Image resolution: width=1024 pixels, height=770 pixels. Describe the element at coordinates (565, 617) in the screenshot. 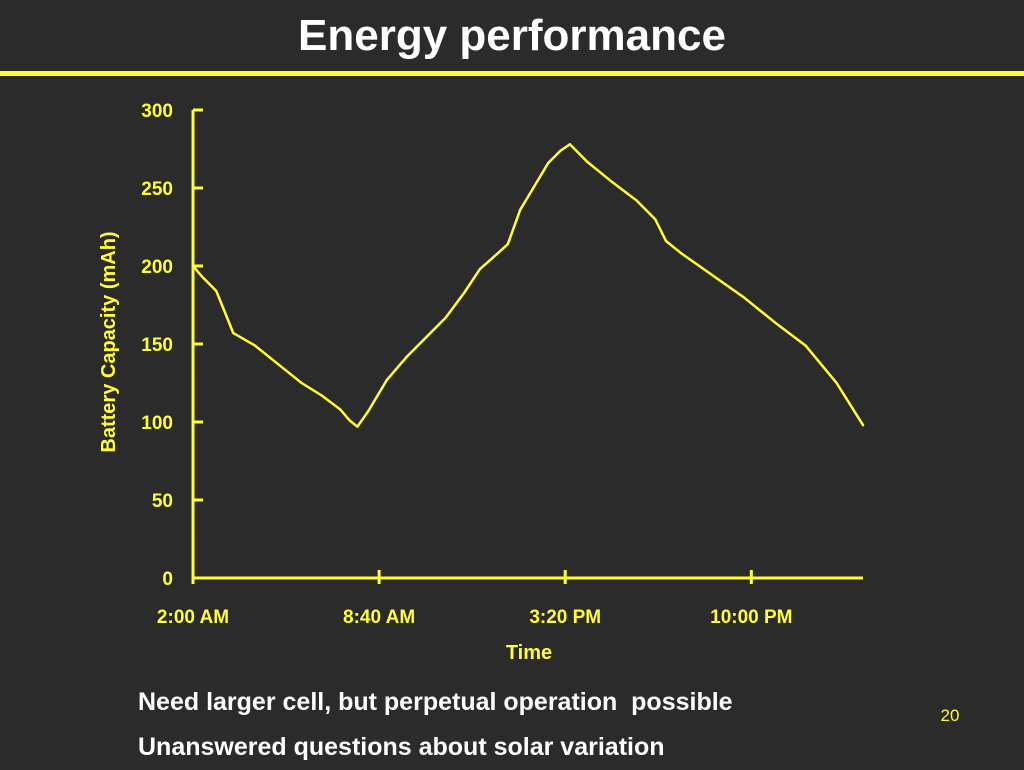

I see `x-tick-label: 3:20 PM` at that location.